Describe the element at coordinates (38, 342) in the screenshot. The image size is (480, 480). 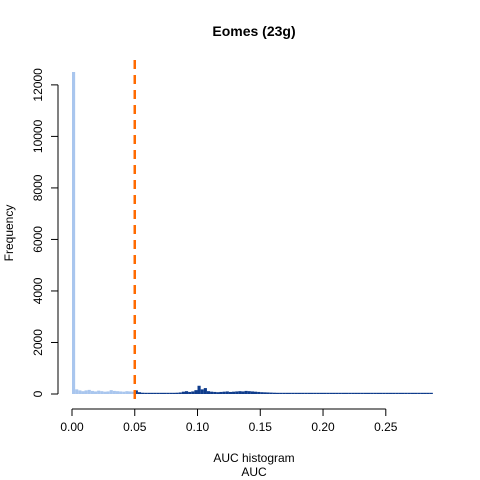
I see `y-tick-label: 2000` at that location.